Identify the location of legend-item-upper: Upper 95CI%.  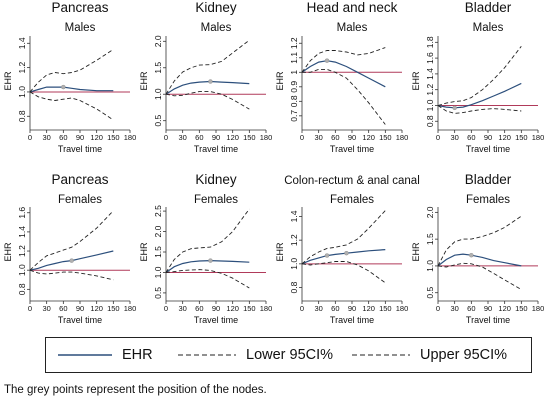
(429, 355).